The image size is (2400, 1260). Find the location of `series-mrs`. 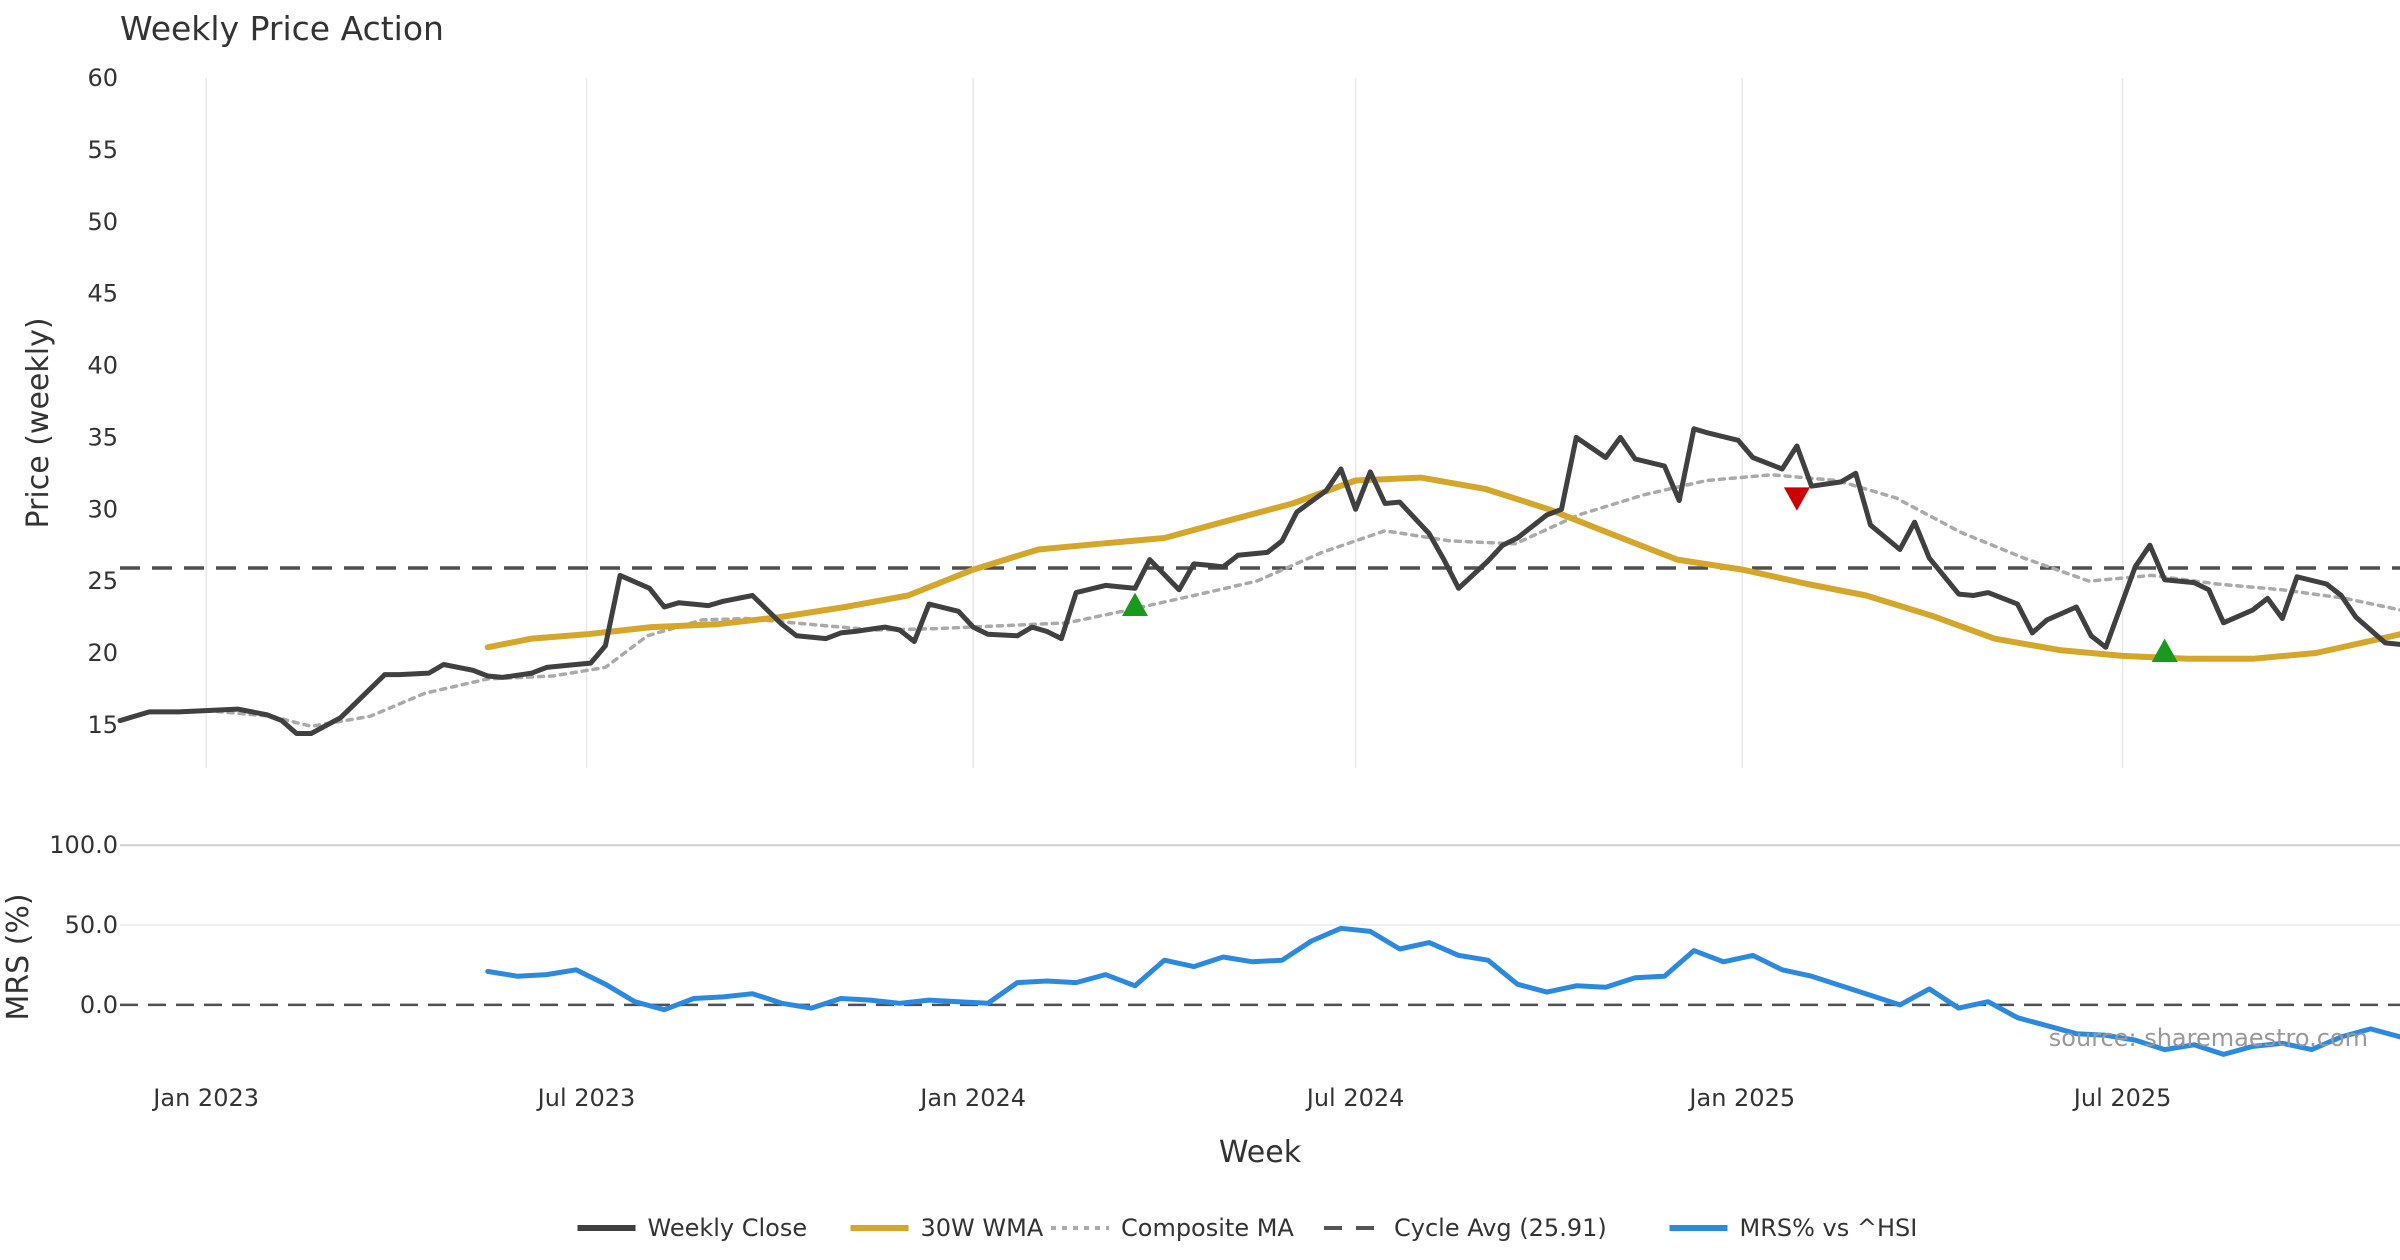

series-mrs is located at coordinates (1442, 991).